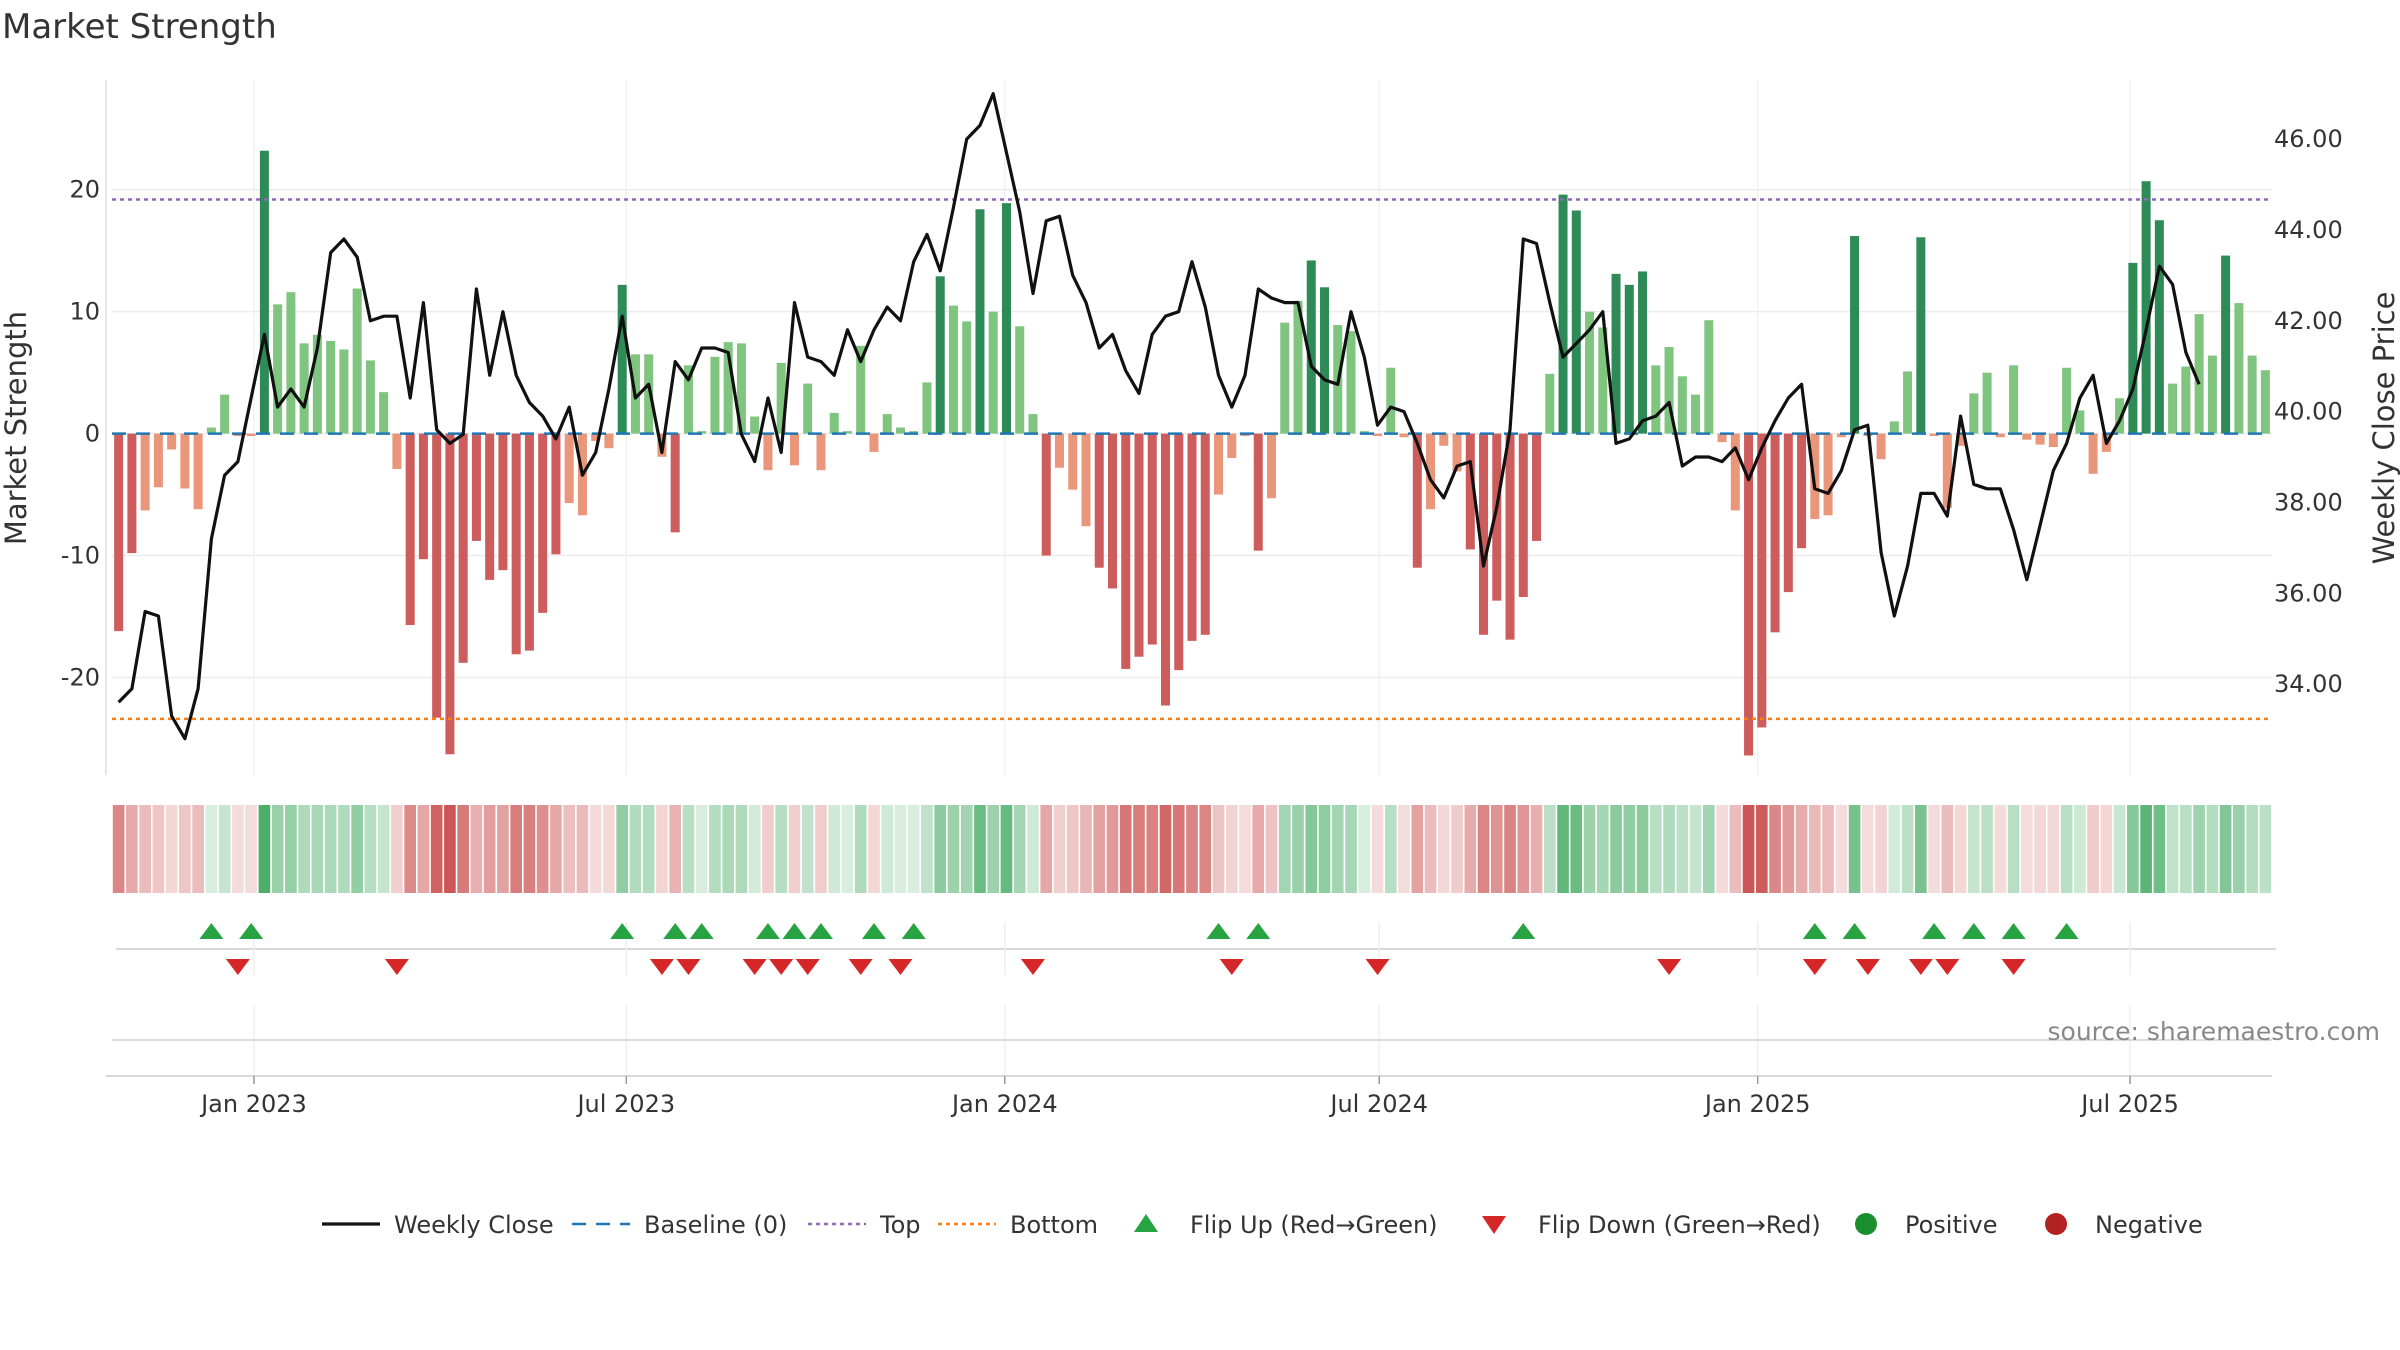 Image resolution: width=2400 pixels, height=1350 pixels. Describe the element at coordinates (864, 1225) in the screenshot. I see `legend-item: Top` at that location.